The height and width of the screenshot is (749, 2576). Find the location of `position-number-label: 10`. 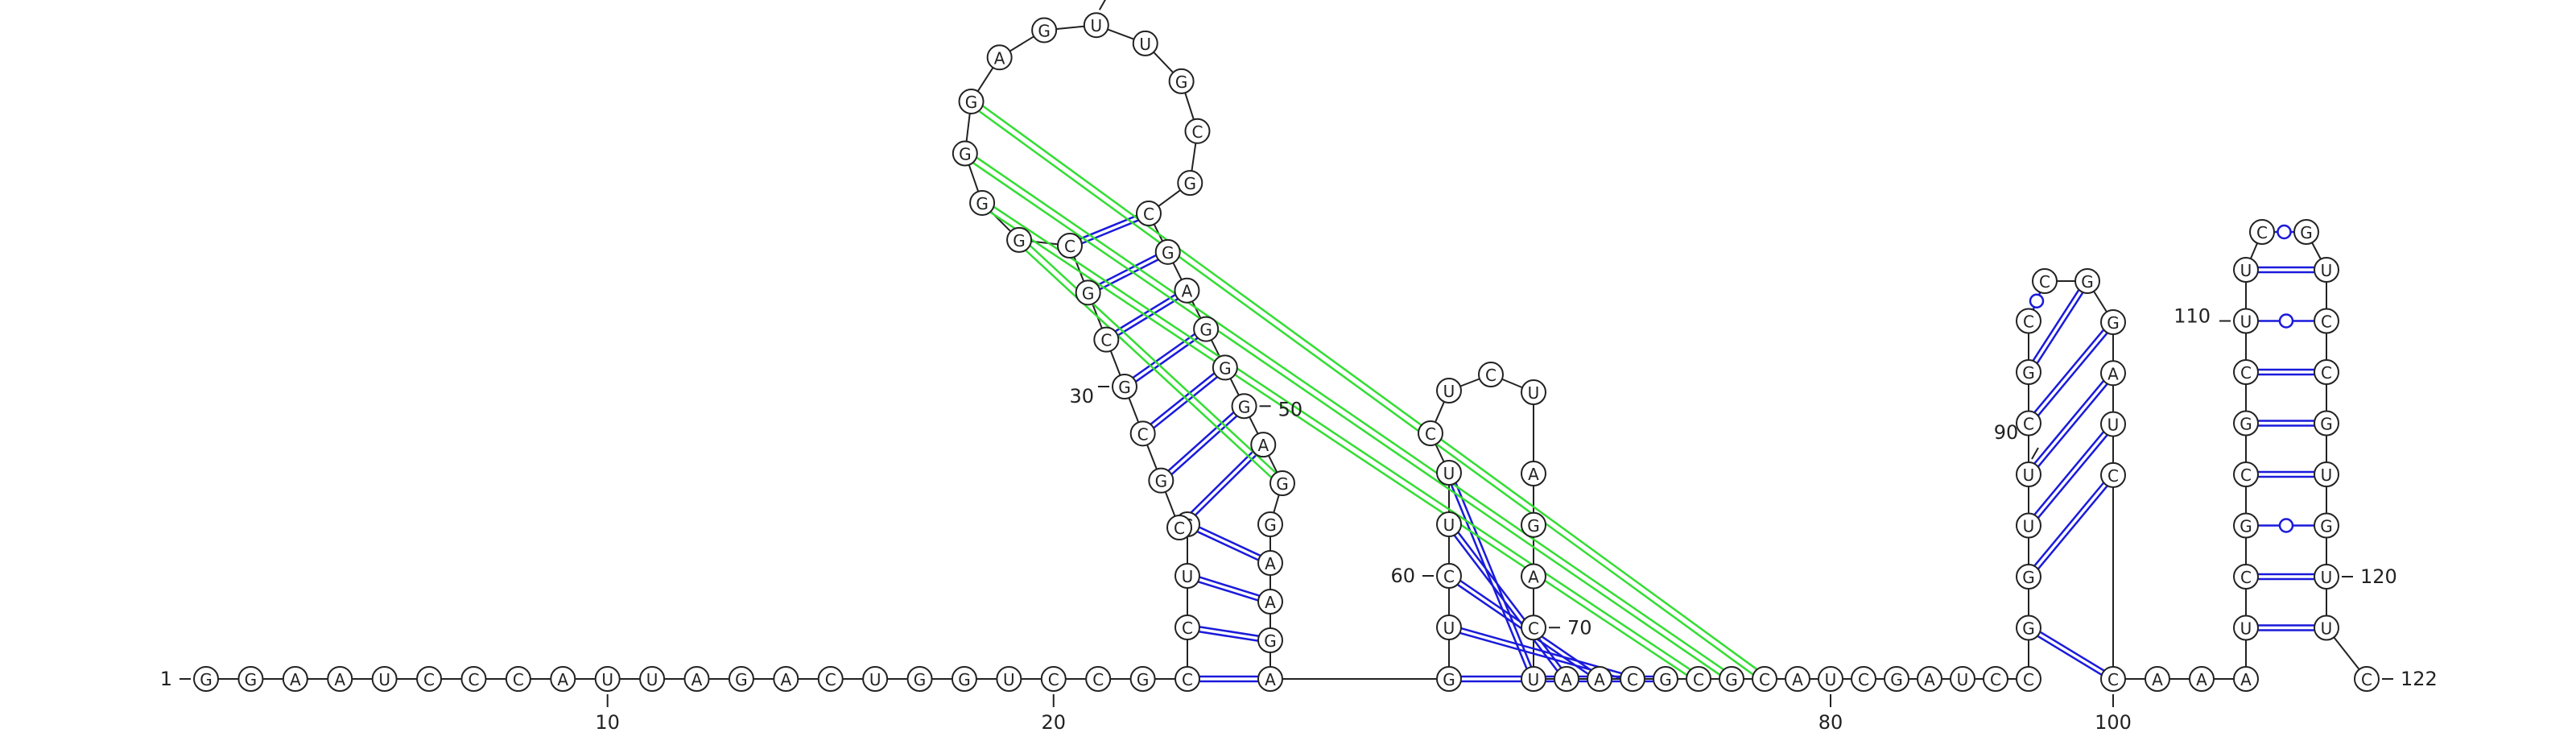

position-number-label: 10 is located at coordinates (607, 722).